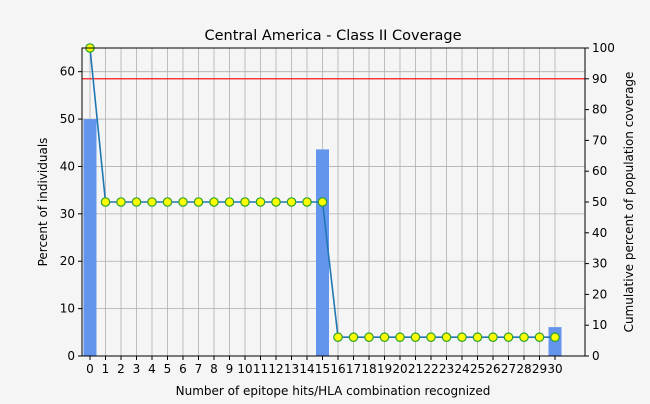  Describe the element at coordinates (214, 369) in the screenshot. I see `x-tick-label: 8` at that location.